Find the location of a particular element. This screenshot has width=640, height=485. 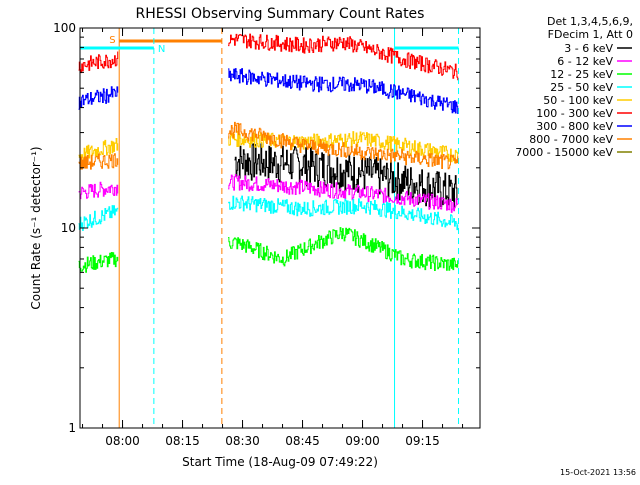

legend-label: 50 - 100 keV is located at coordinates (578, 100).